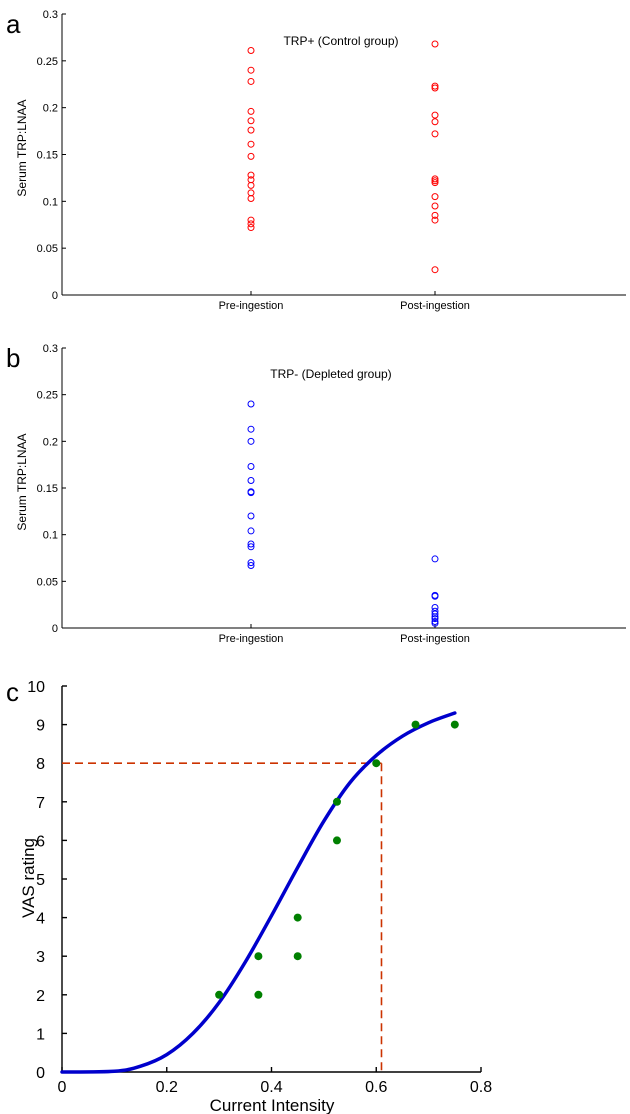 The height and width of the screenshot is (1114, 630). I want to click on chart-a-y-axis-label: Serum TRP:LNAA, so click(22, 147).